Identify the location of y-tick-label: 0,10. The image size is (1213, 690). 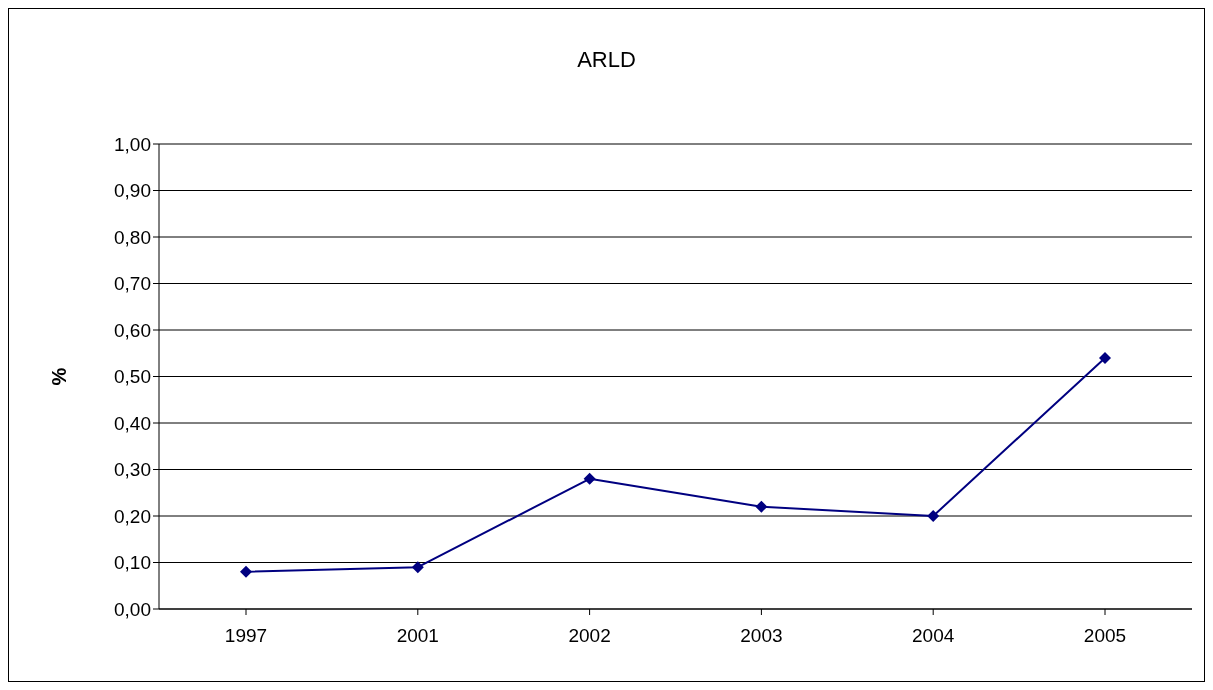
(132, 563).